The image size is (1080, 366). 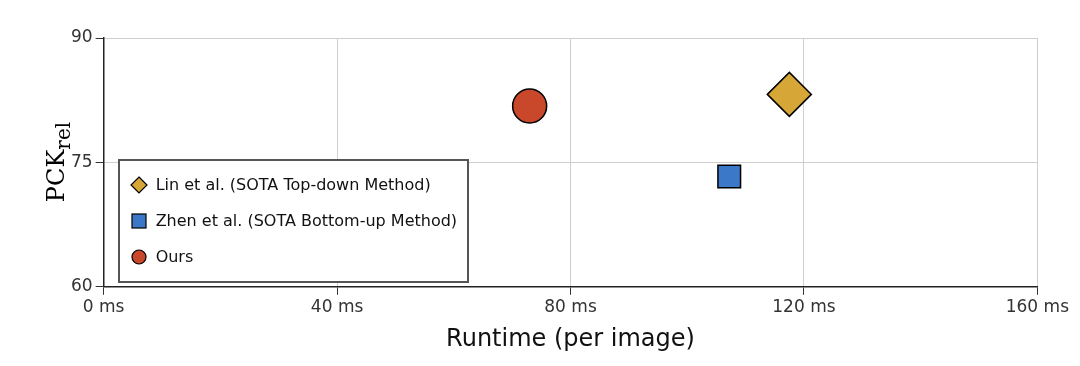 I want to click on y-tick-label: 90, so click(x=81, y=36).